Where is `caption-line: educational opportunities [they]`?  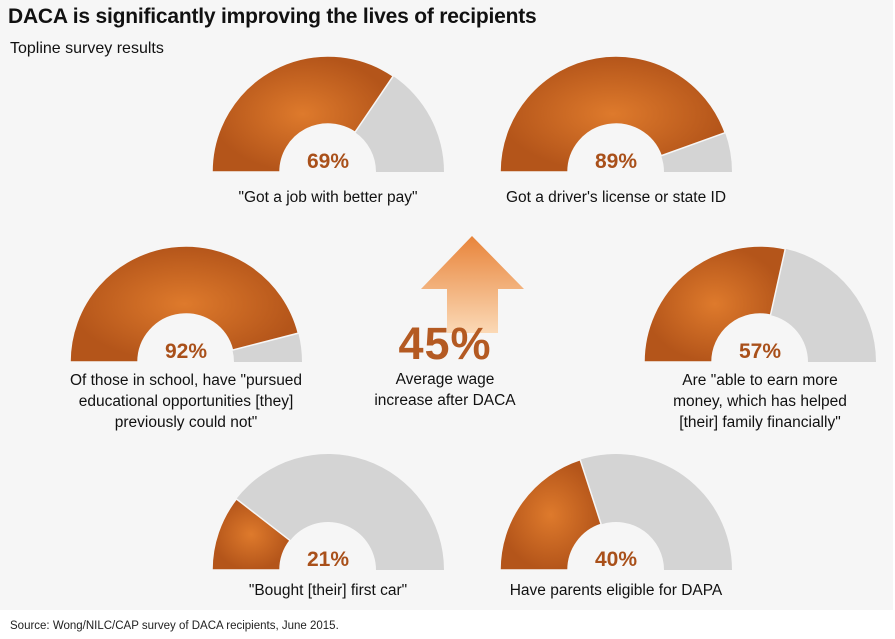 caption-line: educational opportunities [they] is located at coordinates (186, 401).